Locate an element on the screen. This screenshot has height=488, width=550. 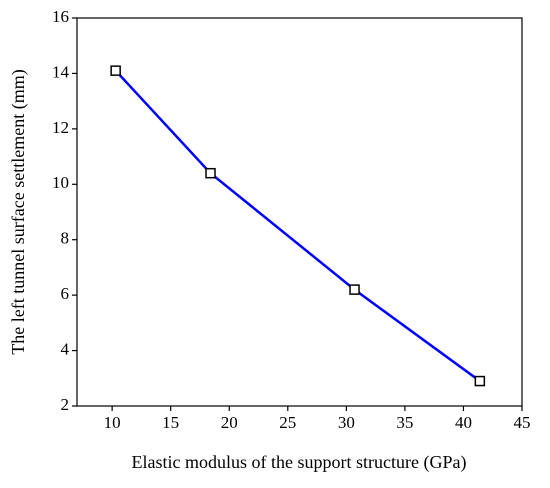
y-tick-label: 2 is located at coordinates (65, 404).